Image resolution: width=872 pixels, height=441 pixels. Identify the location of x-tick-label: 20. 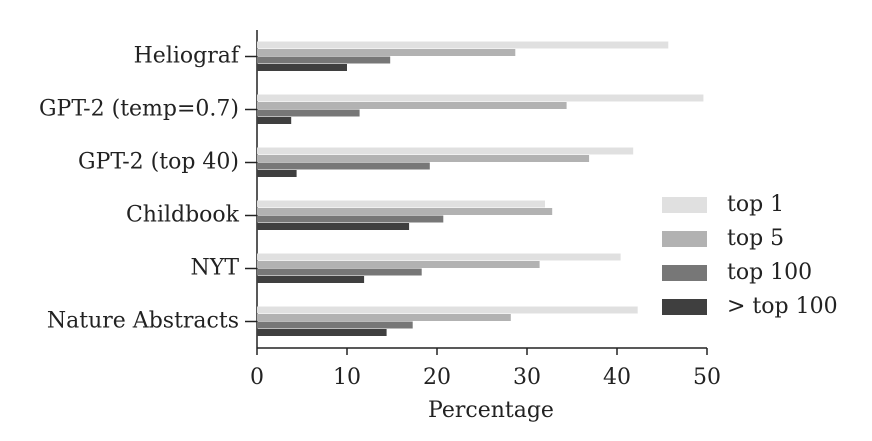
(437, 377).